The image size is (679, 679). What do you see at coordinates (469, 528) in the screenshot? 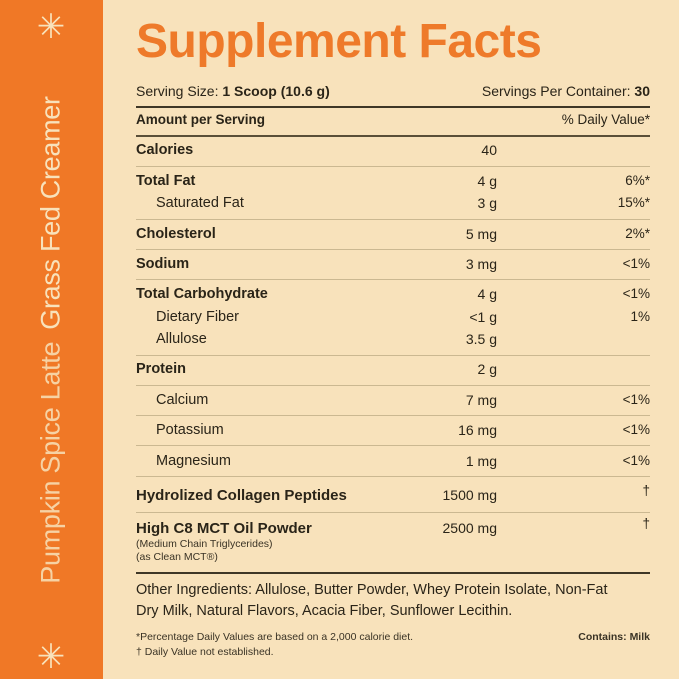
I see `nutrient-amount: 2500 mg` at bounding box center [469, 528].